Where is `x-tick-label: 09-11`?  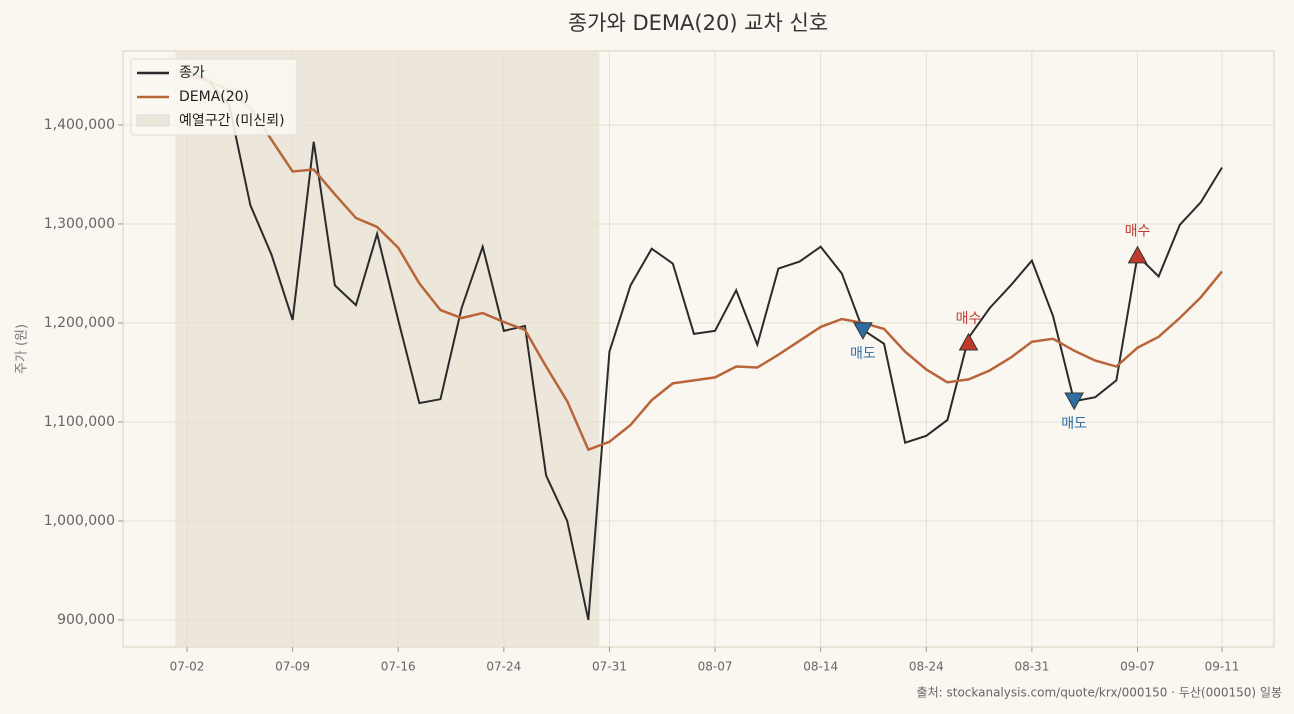
x-tick-label: 09-11 is located at coordinates (1222, 667).